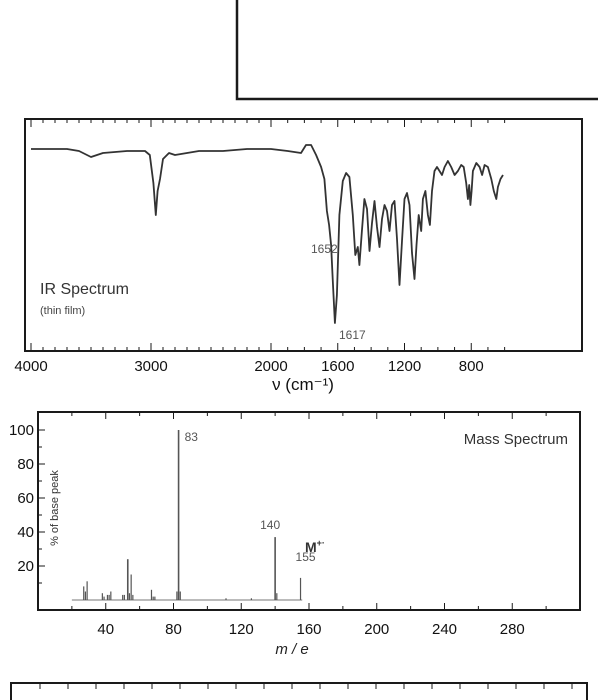 This screenshot has width=598, height=700. I want to click on ms-x-tick-label: 80, so click(173, 629).